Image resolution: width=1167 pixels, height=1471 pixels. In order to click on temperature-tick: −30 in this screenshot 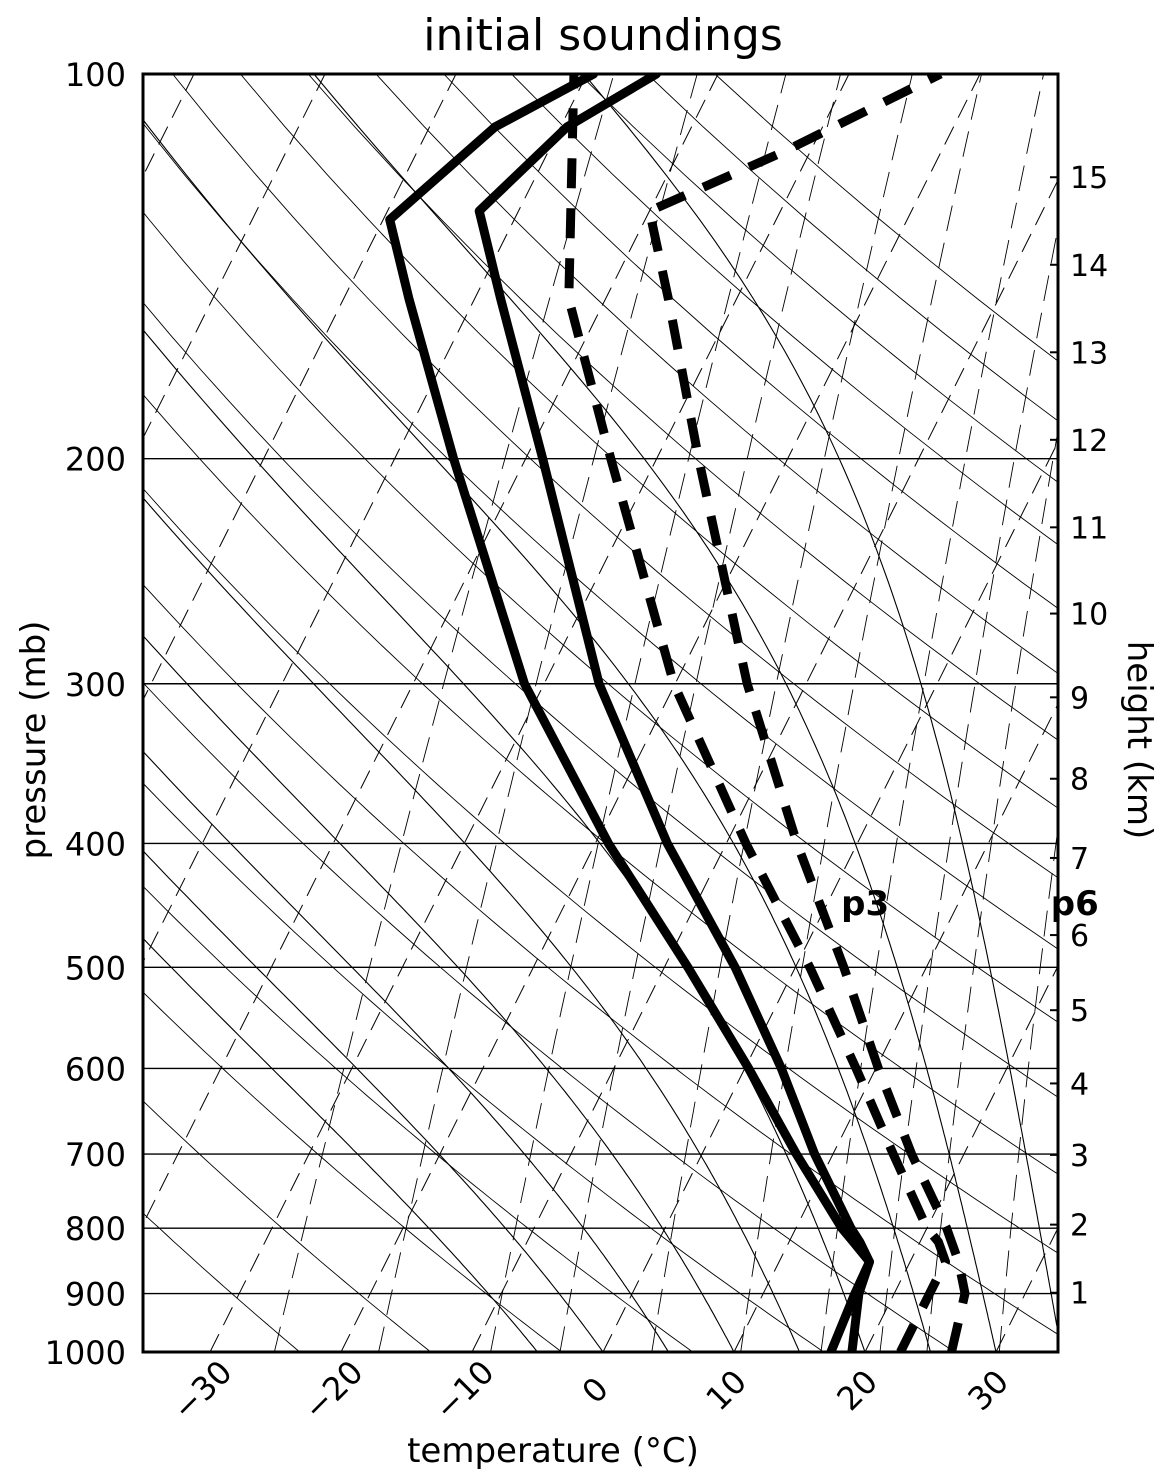, I will do `click(202, 1390)`.